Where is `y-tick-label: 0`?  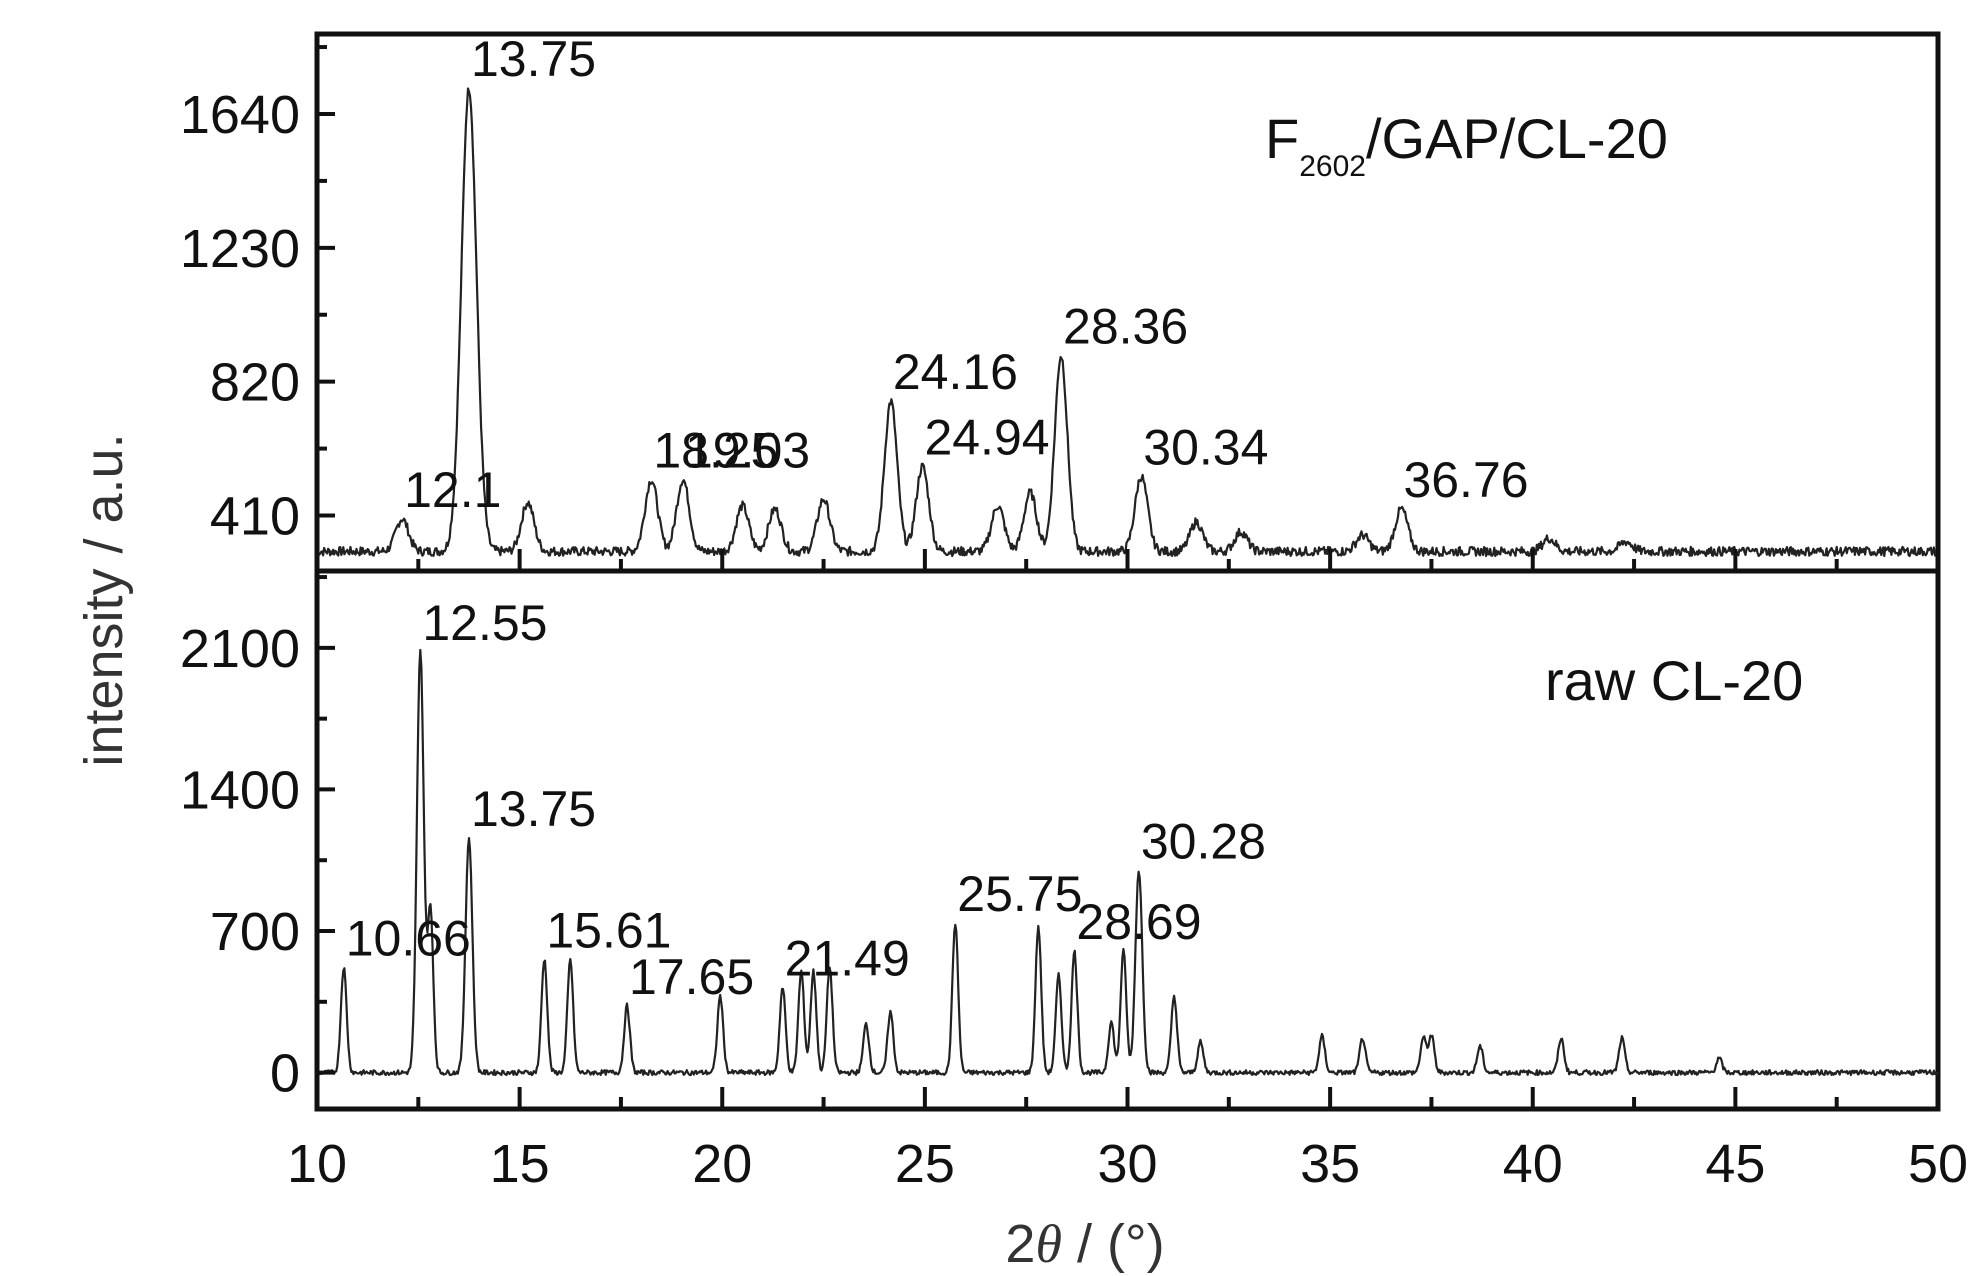 y-tick-label: 0 is located at coordinates (285, 1074).